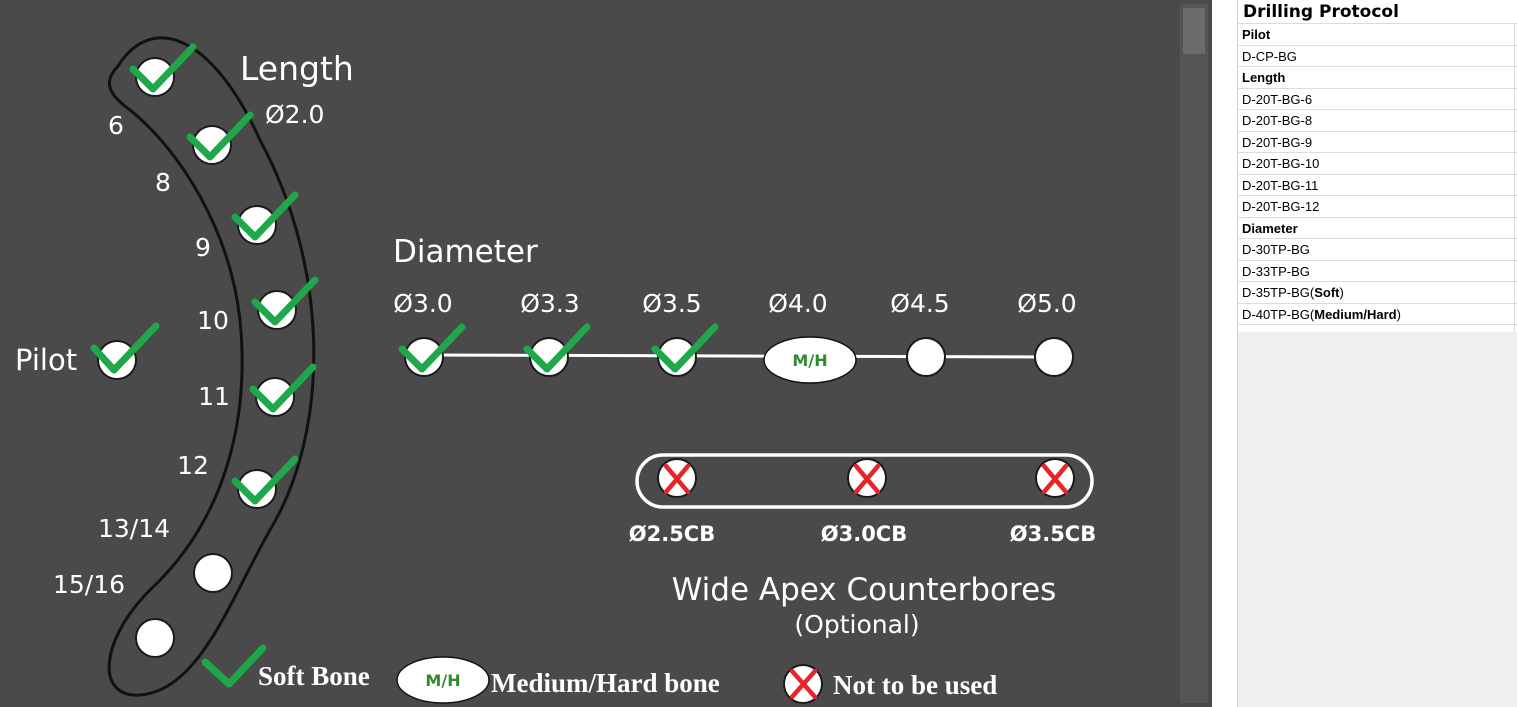  I want to click on length-label-4: 11, so click(214, 396).